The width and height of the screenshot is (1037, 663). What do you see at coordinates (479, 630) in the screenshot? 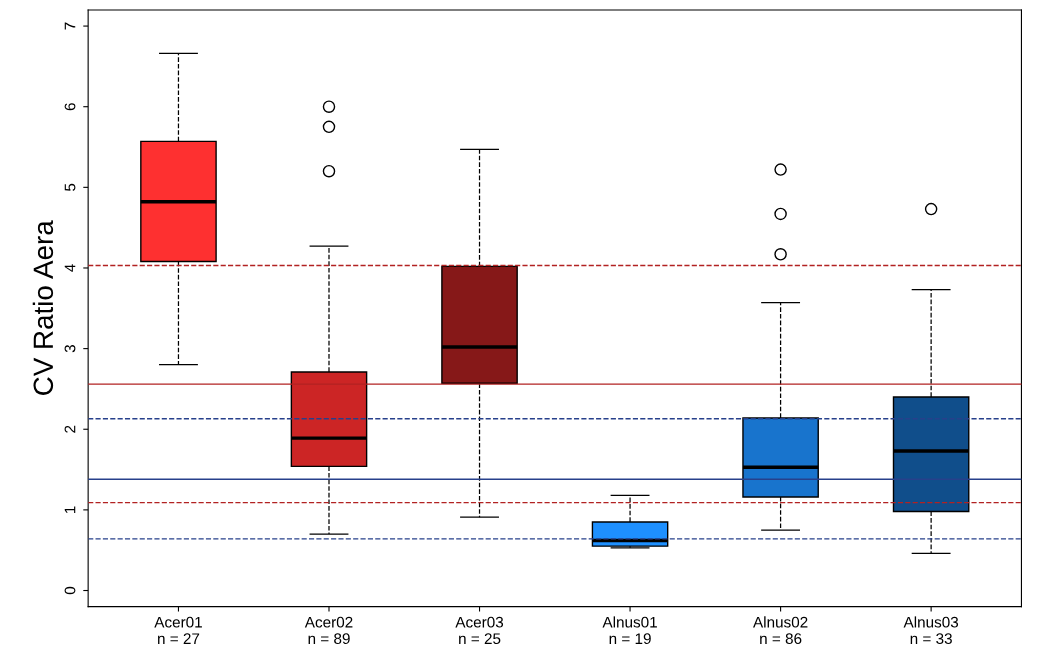
I see `x-tick-label: Acer03 n = 25` at bounding box center [479, 630].